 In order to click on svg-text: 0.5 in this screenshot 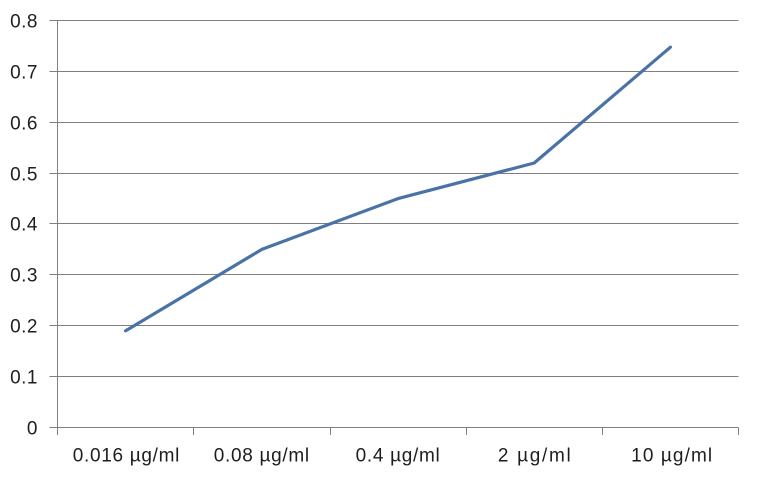, I will do `click(24, 174)`.